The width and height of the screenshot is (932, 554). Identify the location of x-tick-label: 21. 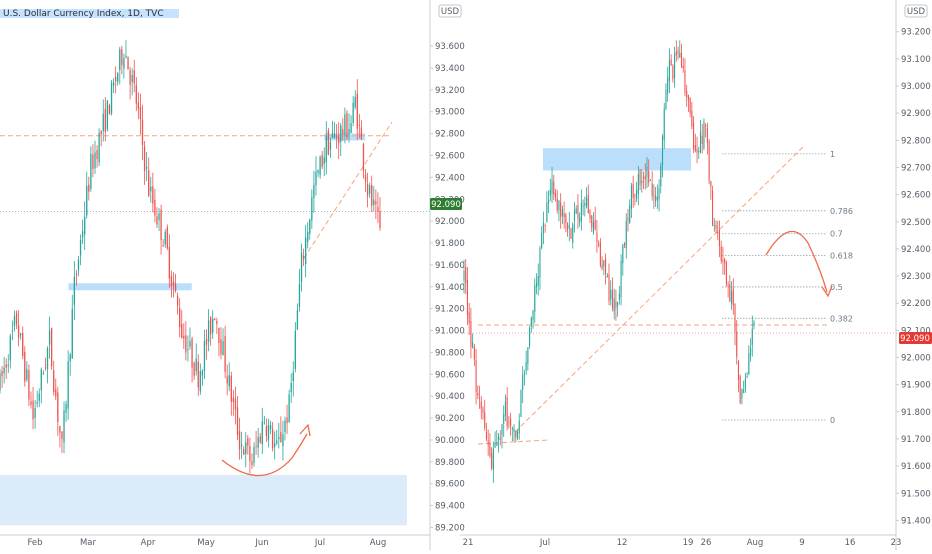
(468, 543).